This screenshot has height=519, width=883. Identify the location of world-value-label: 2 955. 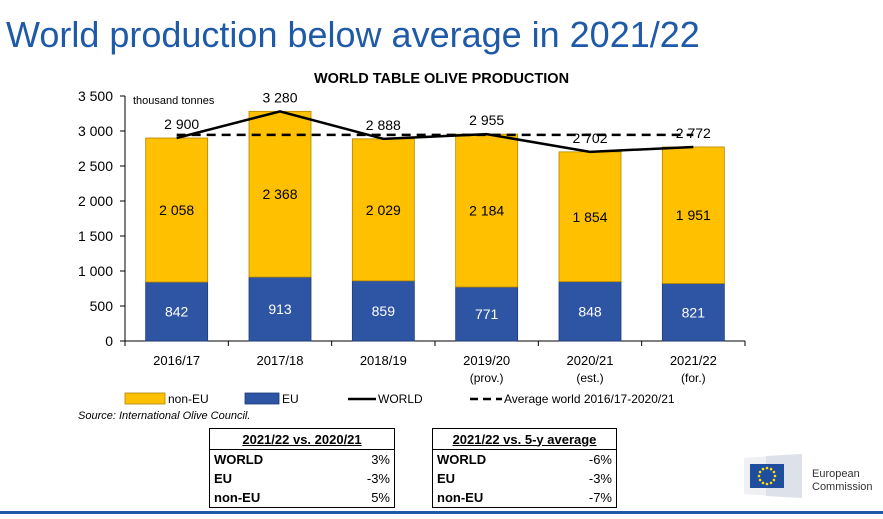
(486, 120).